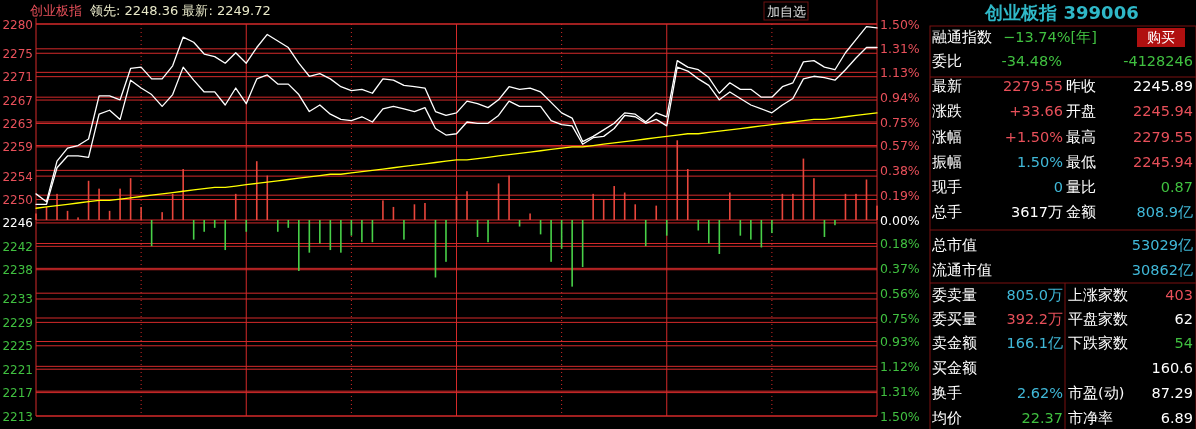 The image size is (1196, 429). What do you see at coordinates (1090, 418) in the screenshot?
I see `text: 市净率` at bounding box center [1090, 418].